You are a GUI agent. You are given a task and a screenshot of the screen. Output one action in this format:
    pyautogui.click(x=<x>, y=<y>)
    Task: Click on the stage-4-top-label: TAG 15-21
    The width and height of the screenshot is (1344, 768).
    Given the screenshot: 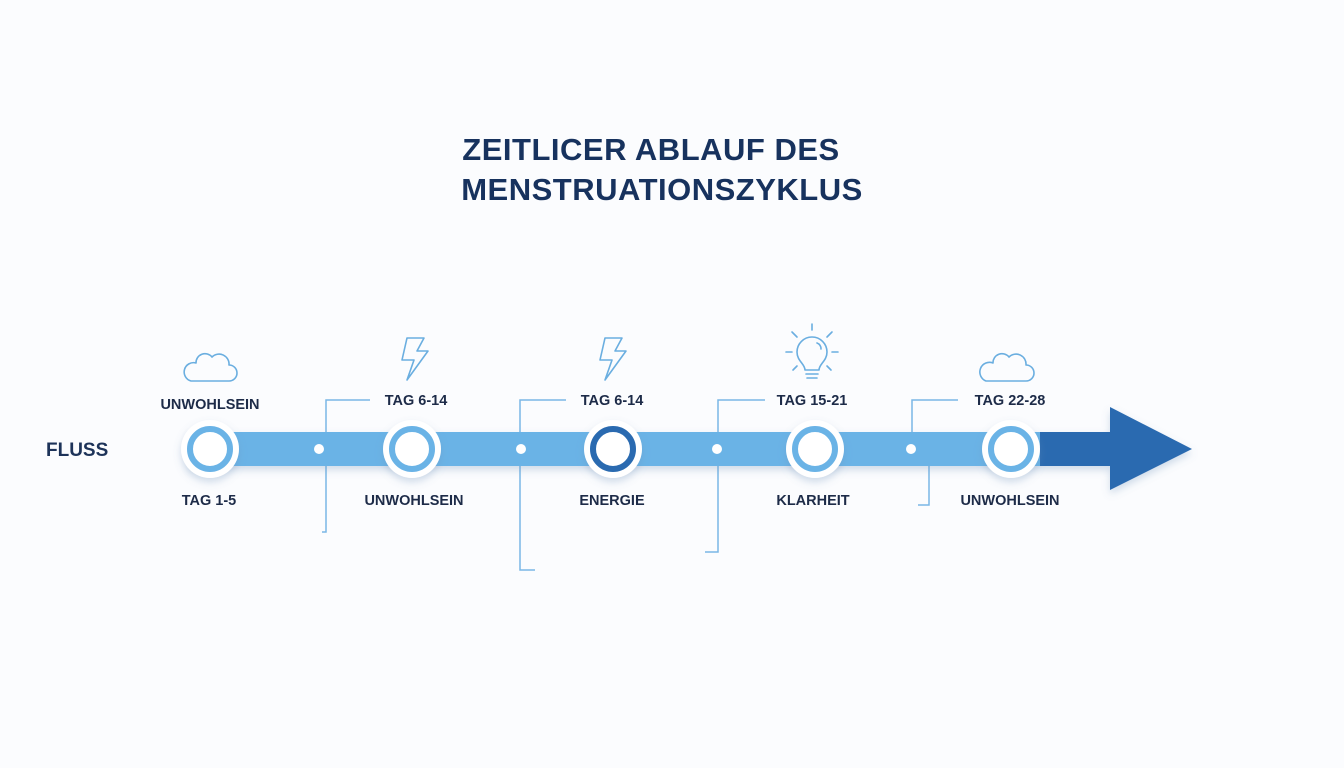 What is the action you would take?
    pyautogui.click(x=812, y=401)
    